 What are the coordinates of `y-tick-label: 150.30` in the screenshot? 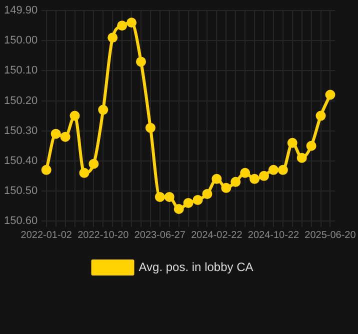 It's located at (21, 130).